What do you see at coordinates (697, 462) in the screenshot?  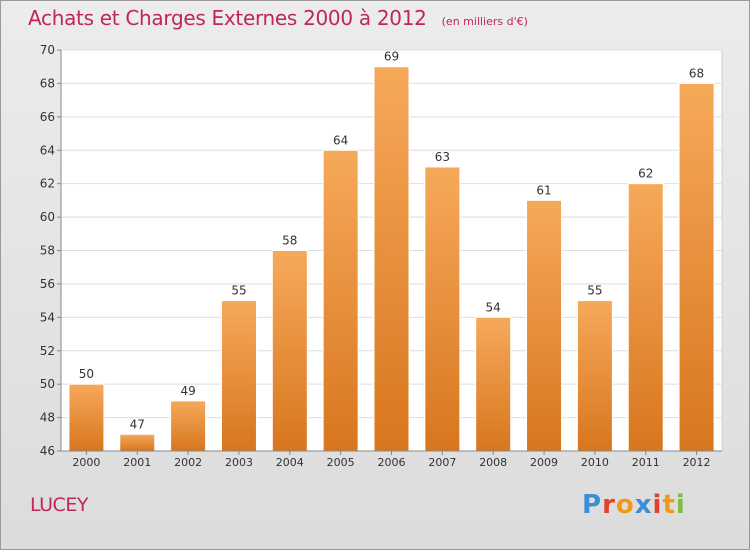 I see `x-tick-label: 2012` at bounding box center [697, 462].